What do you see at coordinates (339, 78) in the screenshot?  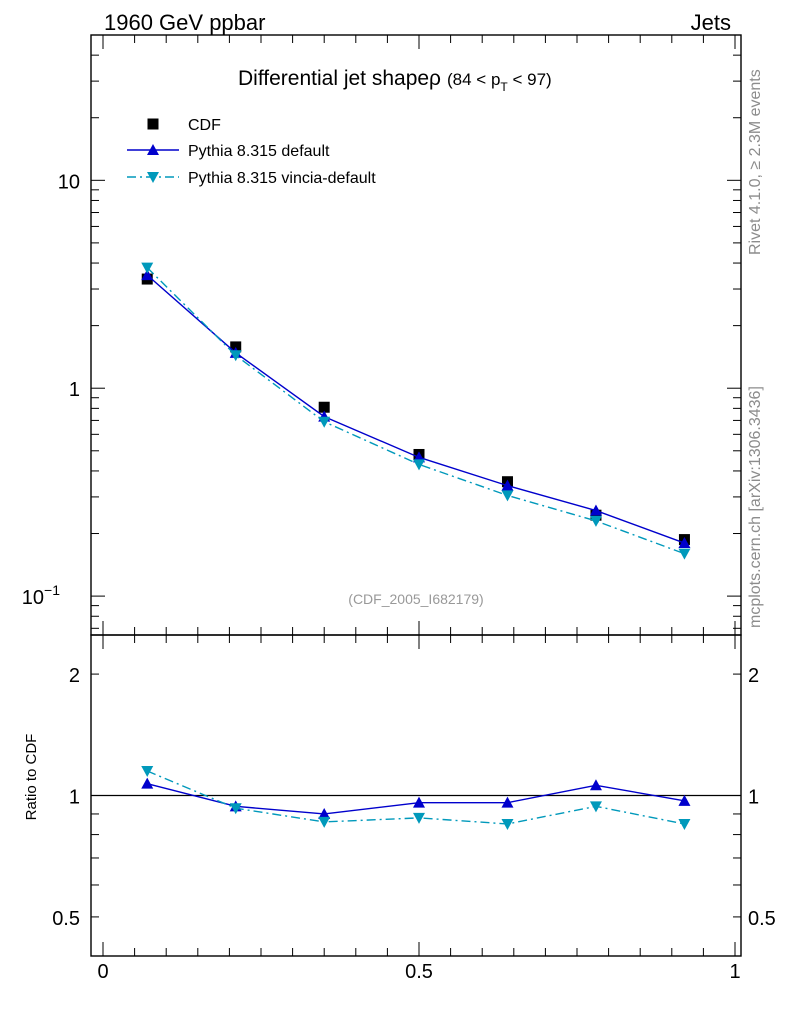 I see `chart-title-main: Differential jet shapeρ` at bounding box center [339, 78].